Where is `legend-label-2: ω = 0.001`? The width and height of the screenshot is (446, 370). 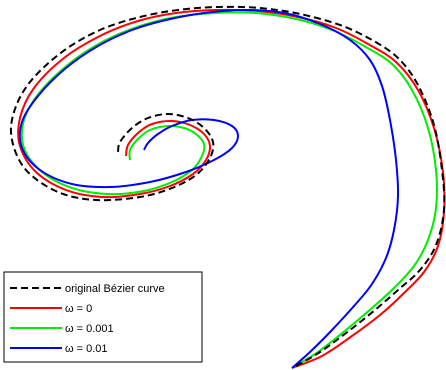
legend-label-2: ω = 0.001 is located at coordinates (89, 329).